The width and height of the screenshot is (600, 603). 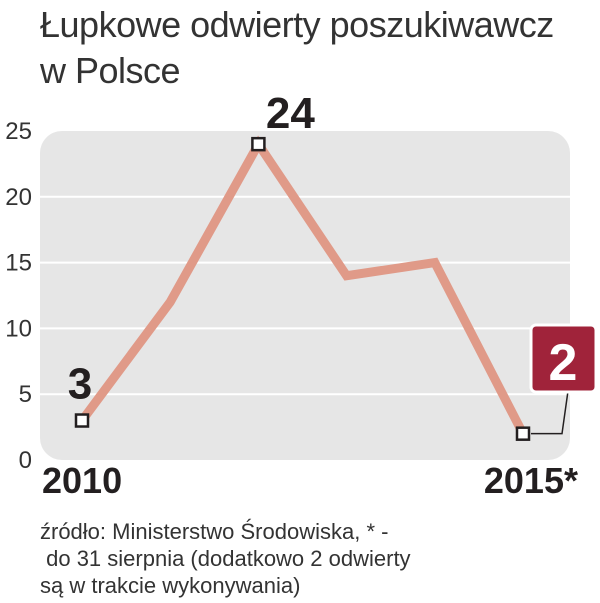 I want to click on data-label: 24, so click(x=290, y=113).